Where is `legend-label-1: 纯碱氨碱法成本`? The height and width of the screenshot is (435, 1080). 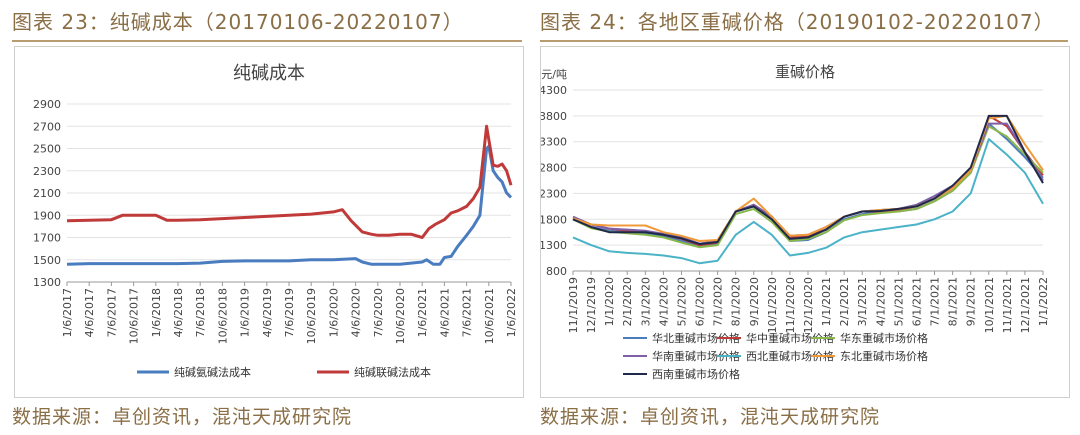 legend-label-1: 纯碱氨碱法成本 is located at coordinates (212, 372).